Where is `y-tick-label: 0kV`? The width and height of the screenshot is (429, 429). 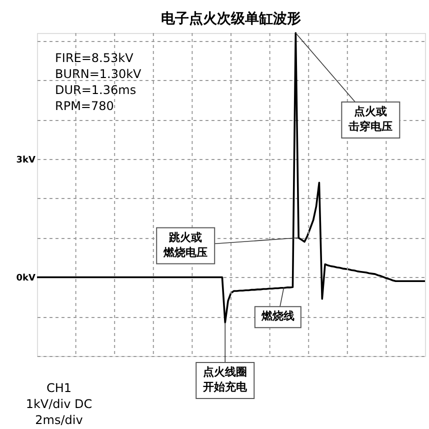
y-tick-label: 0kV is located at coordinates (26, 279).